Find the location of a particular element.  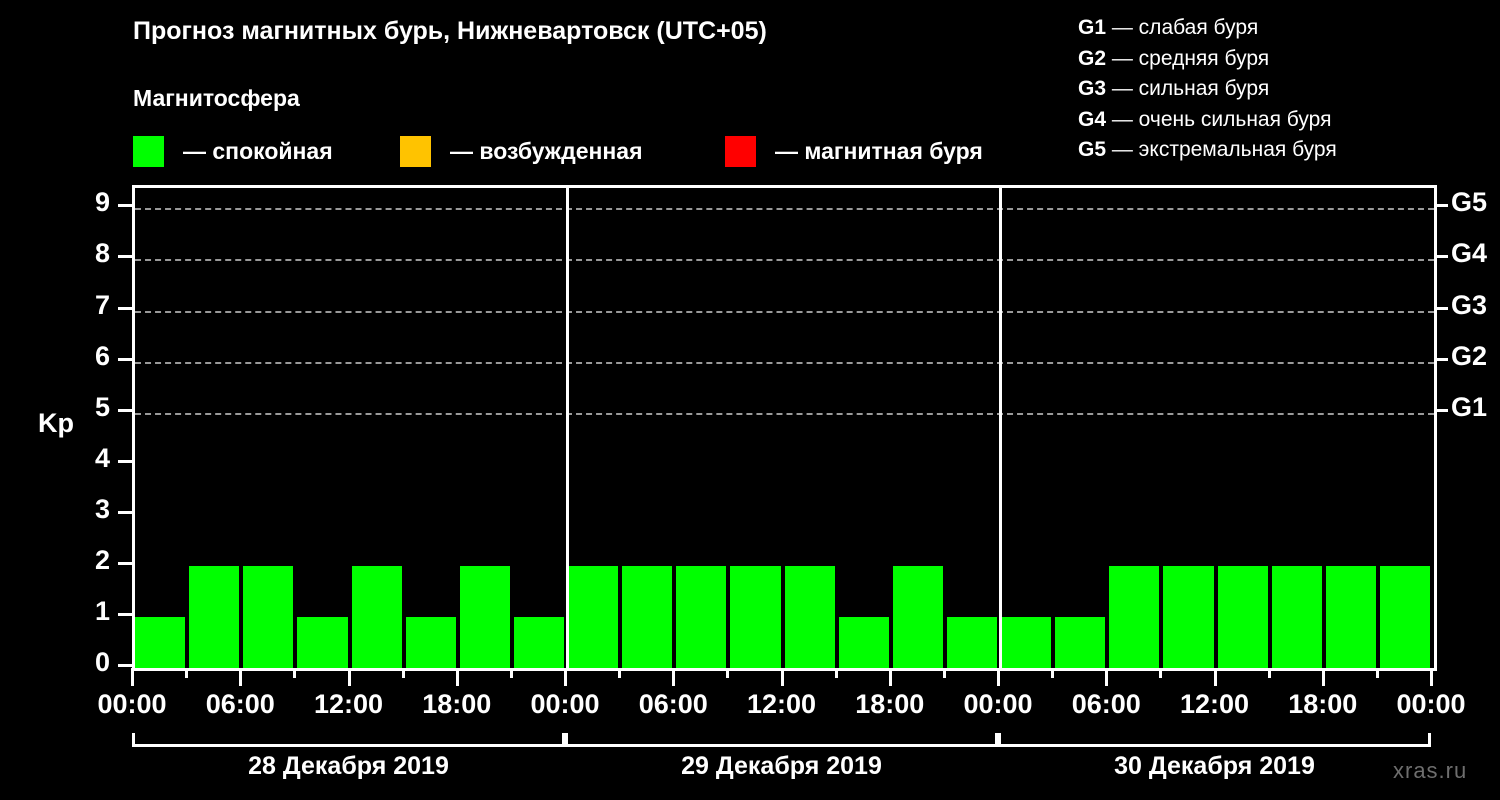

gscale-desc-g1: — слабая буря is located at coordinates (1182, 27).